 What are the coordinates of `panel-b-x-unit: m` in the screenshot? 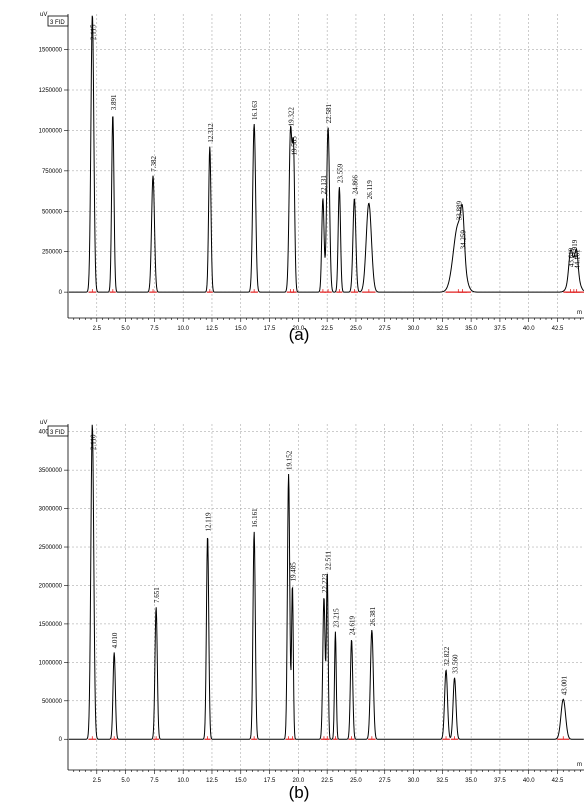 It's located at (579, 765).